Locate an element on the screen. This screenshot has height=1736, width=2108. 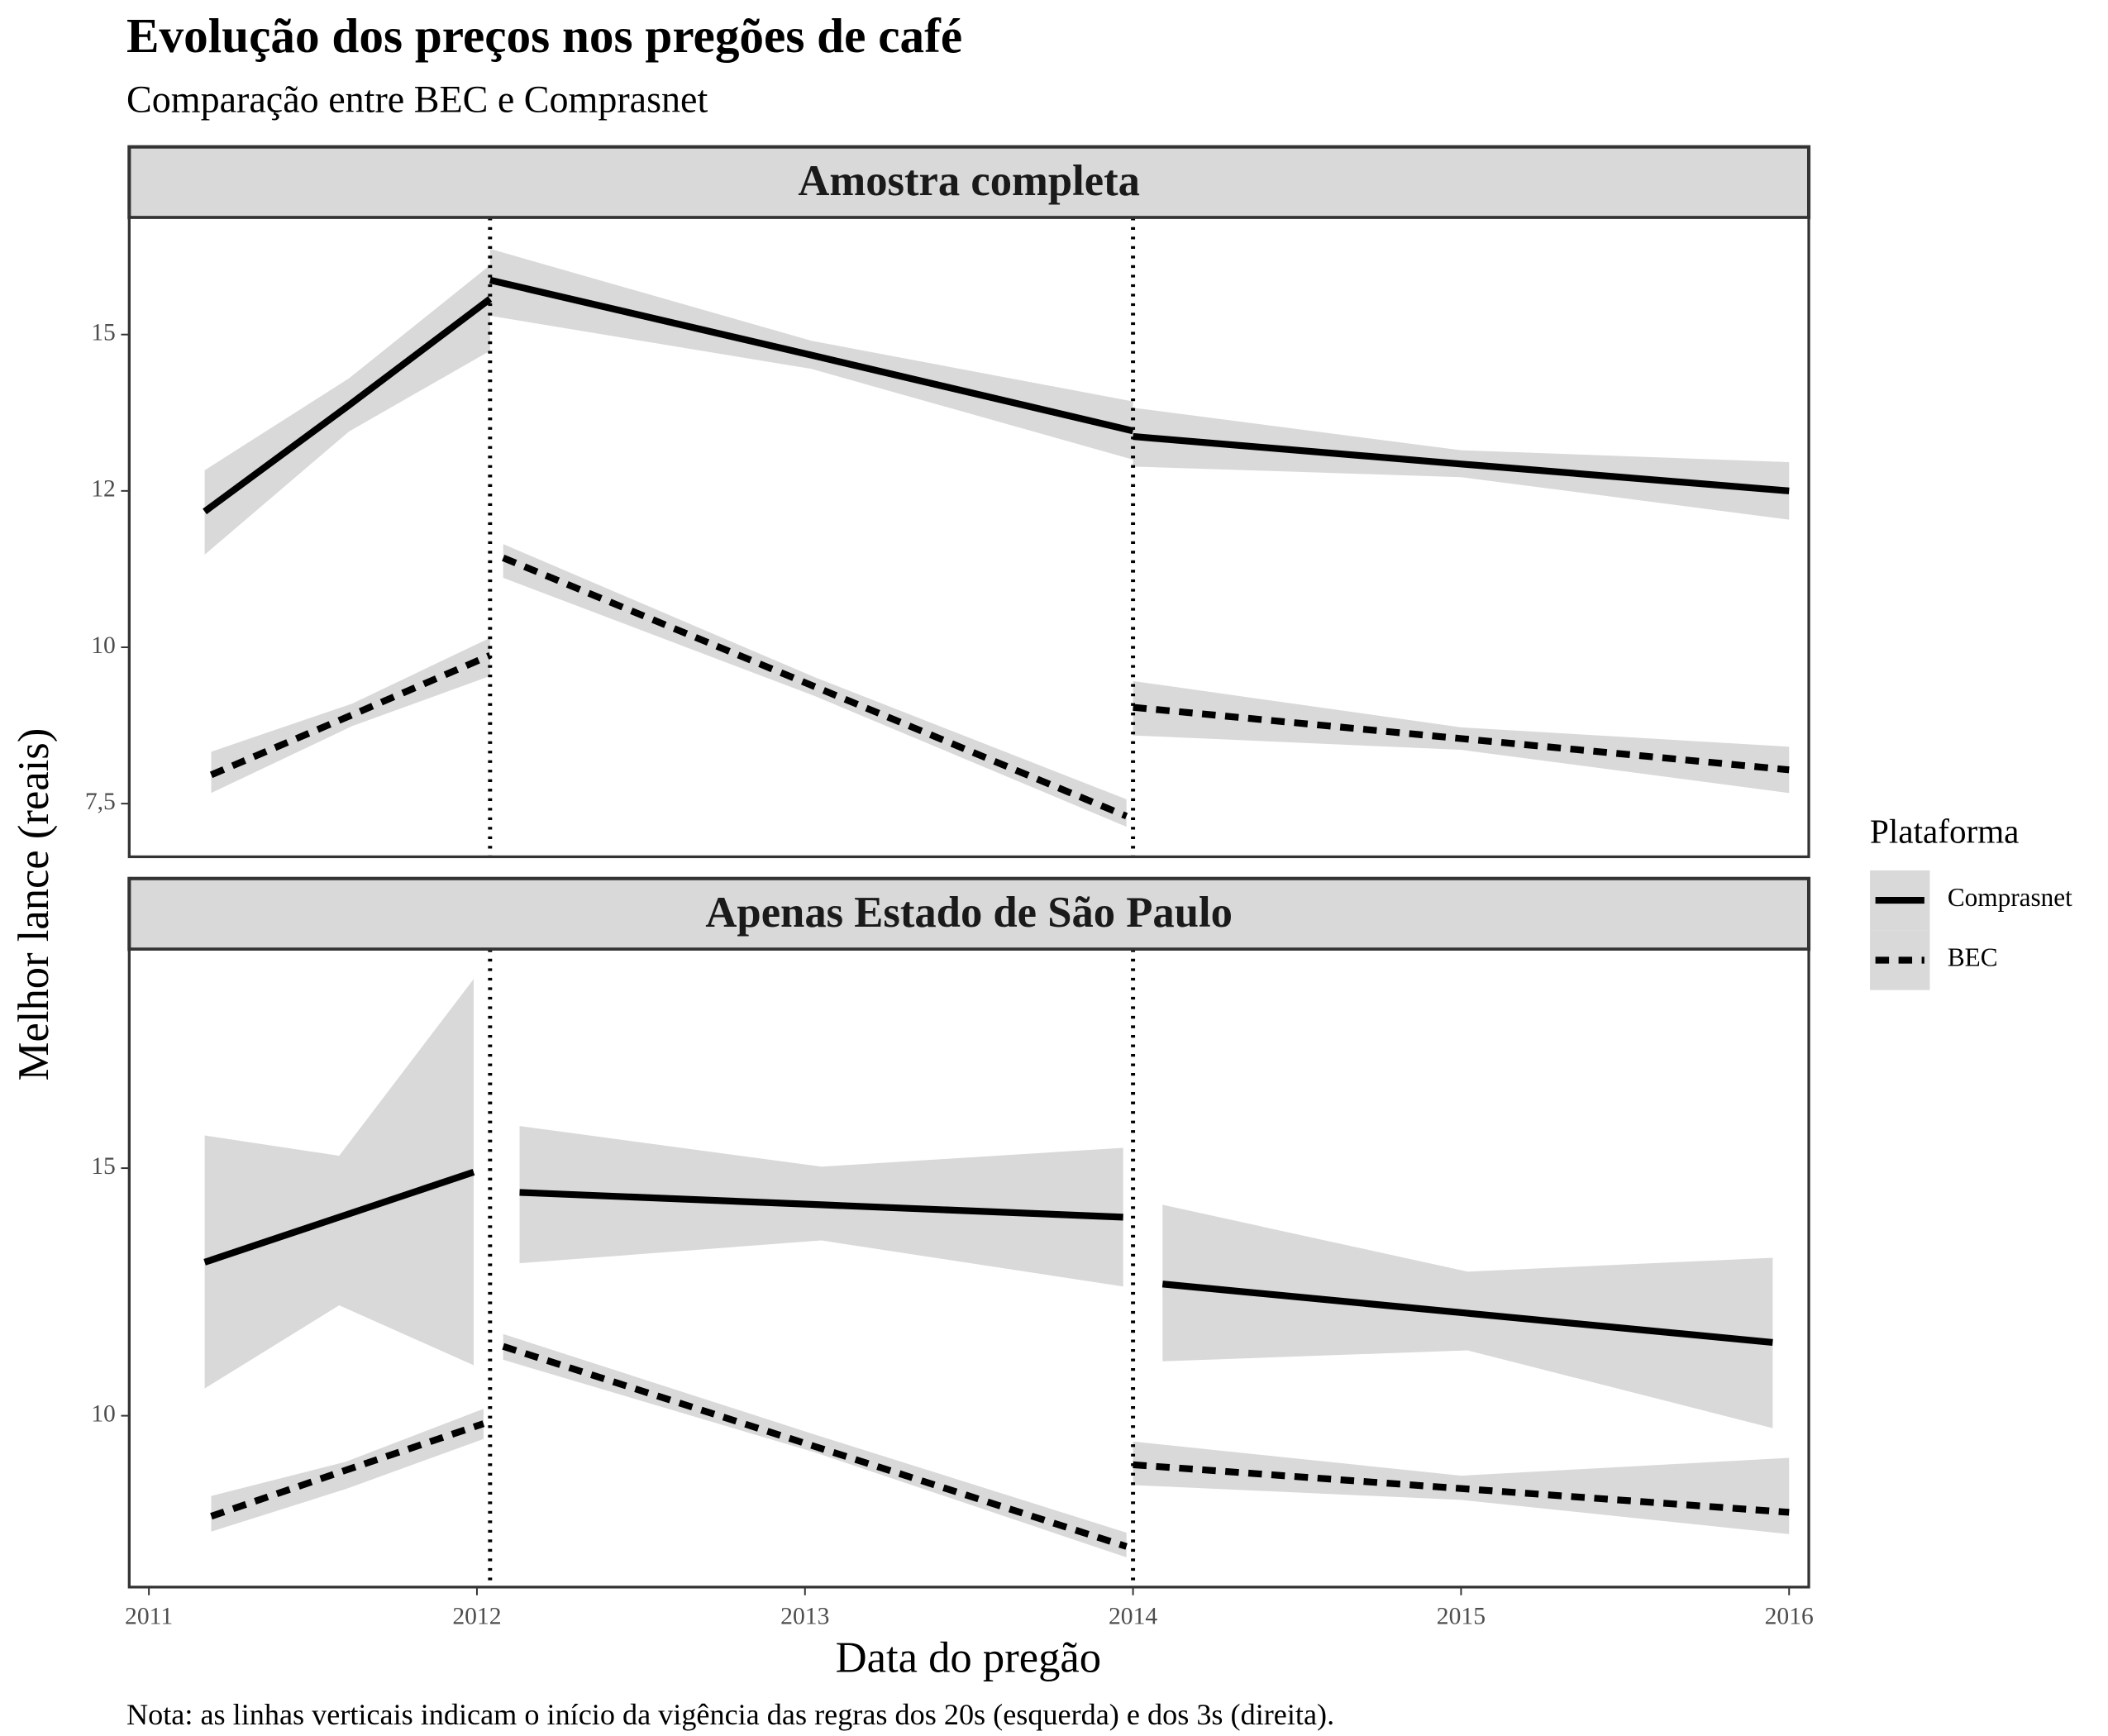
y-tick-label: 12 is located at coordinates (103, 489).